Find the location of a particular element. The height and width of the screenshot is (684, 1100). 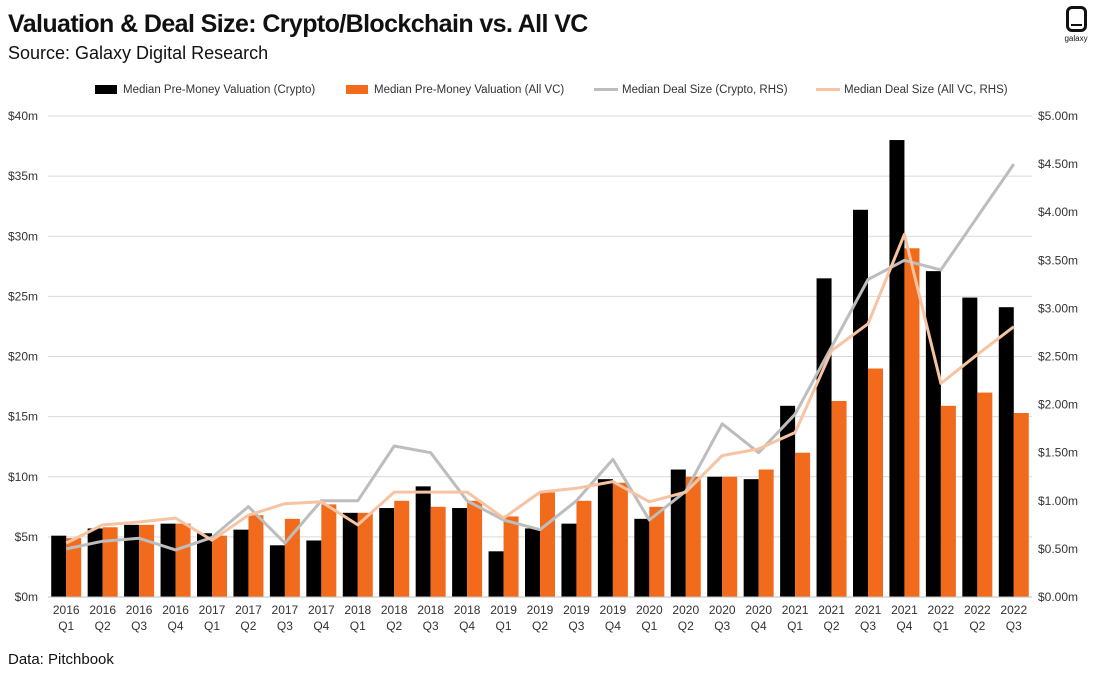

y-right-tick-label: $0.00m is located at coordinates (1058, 597).